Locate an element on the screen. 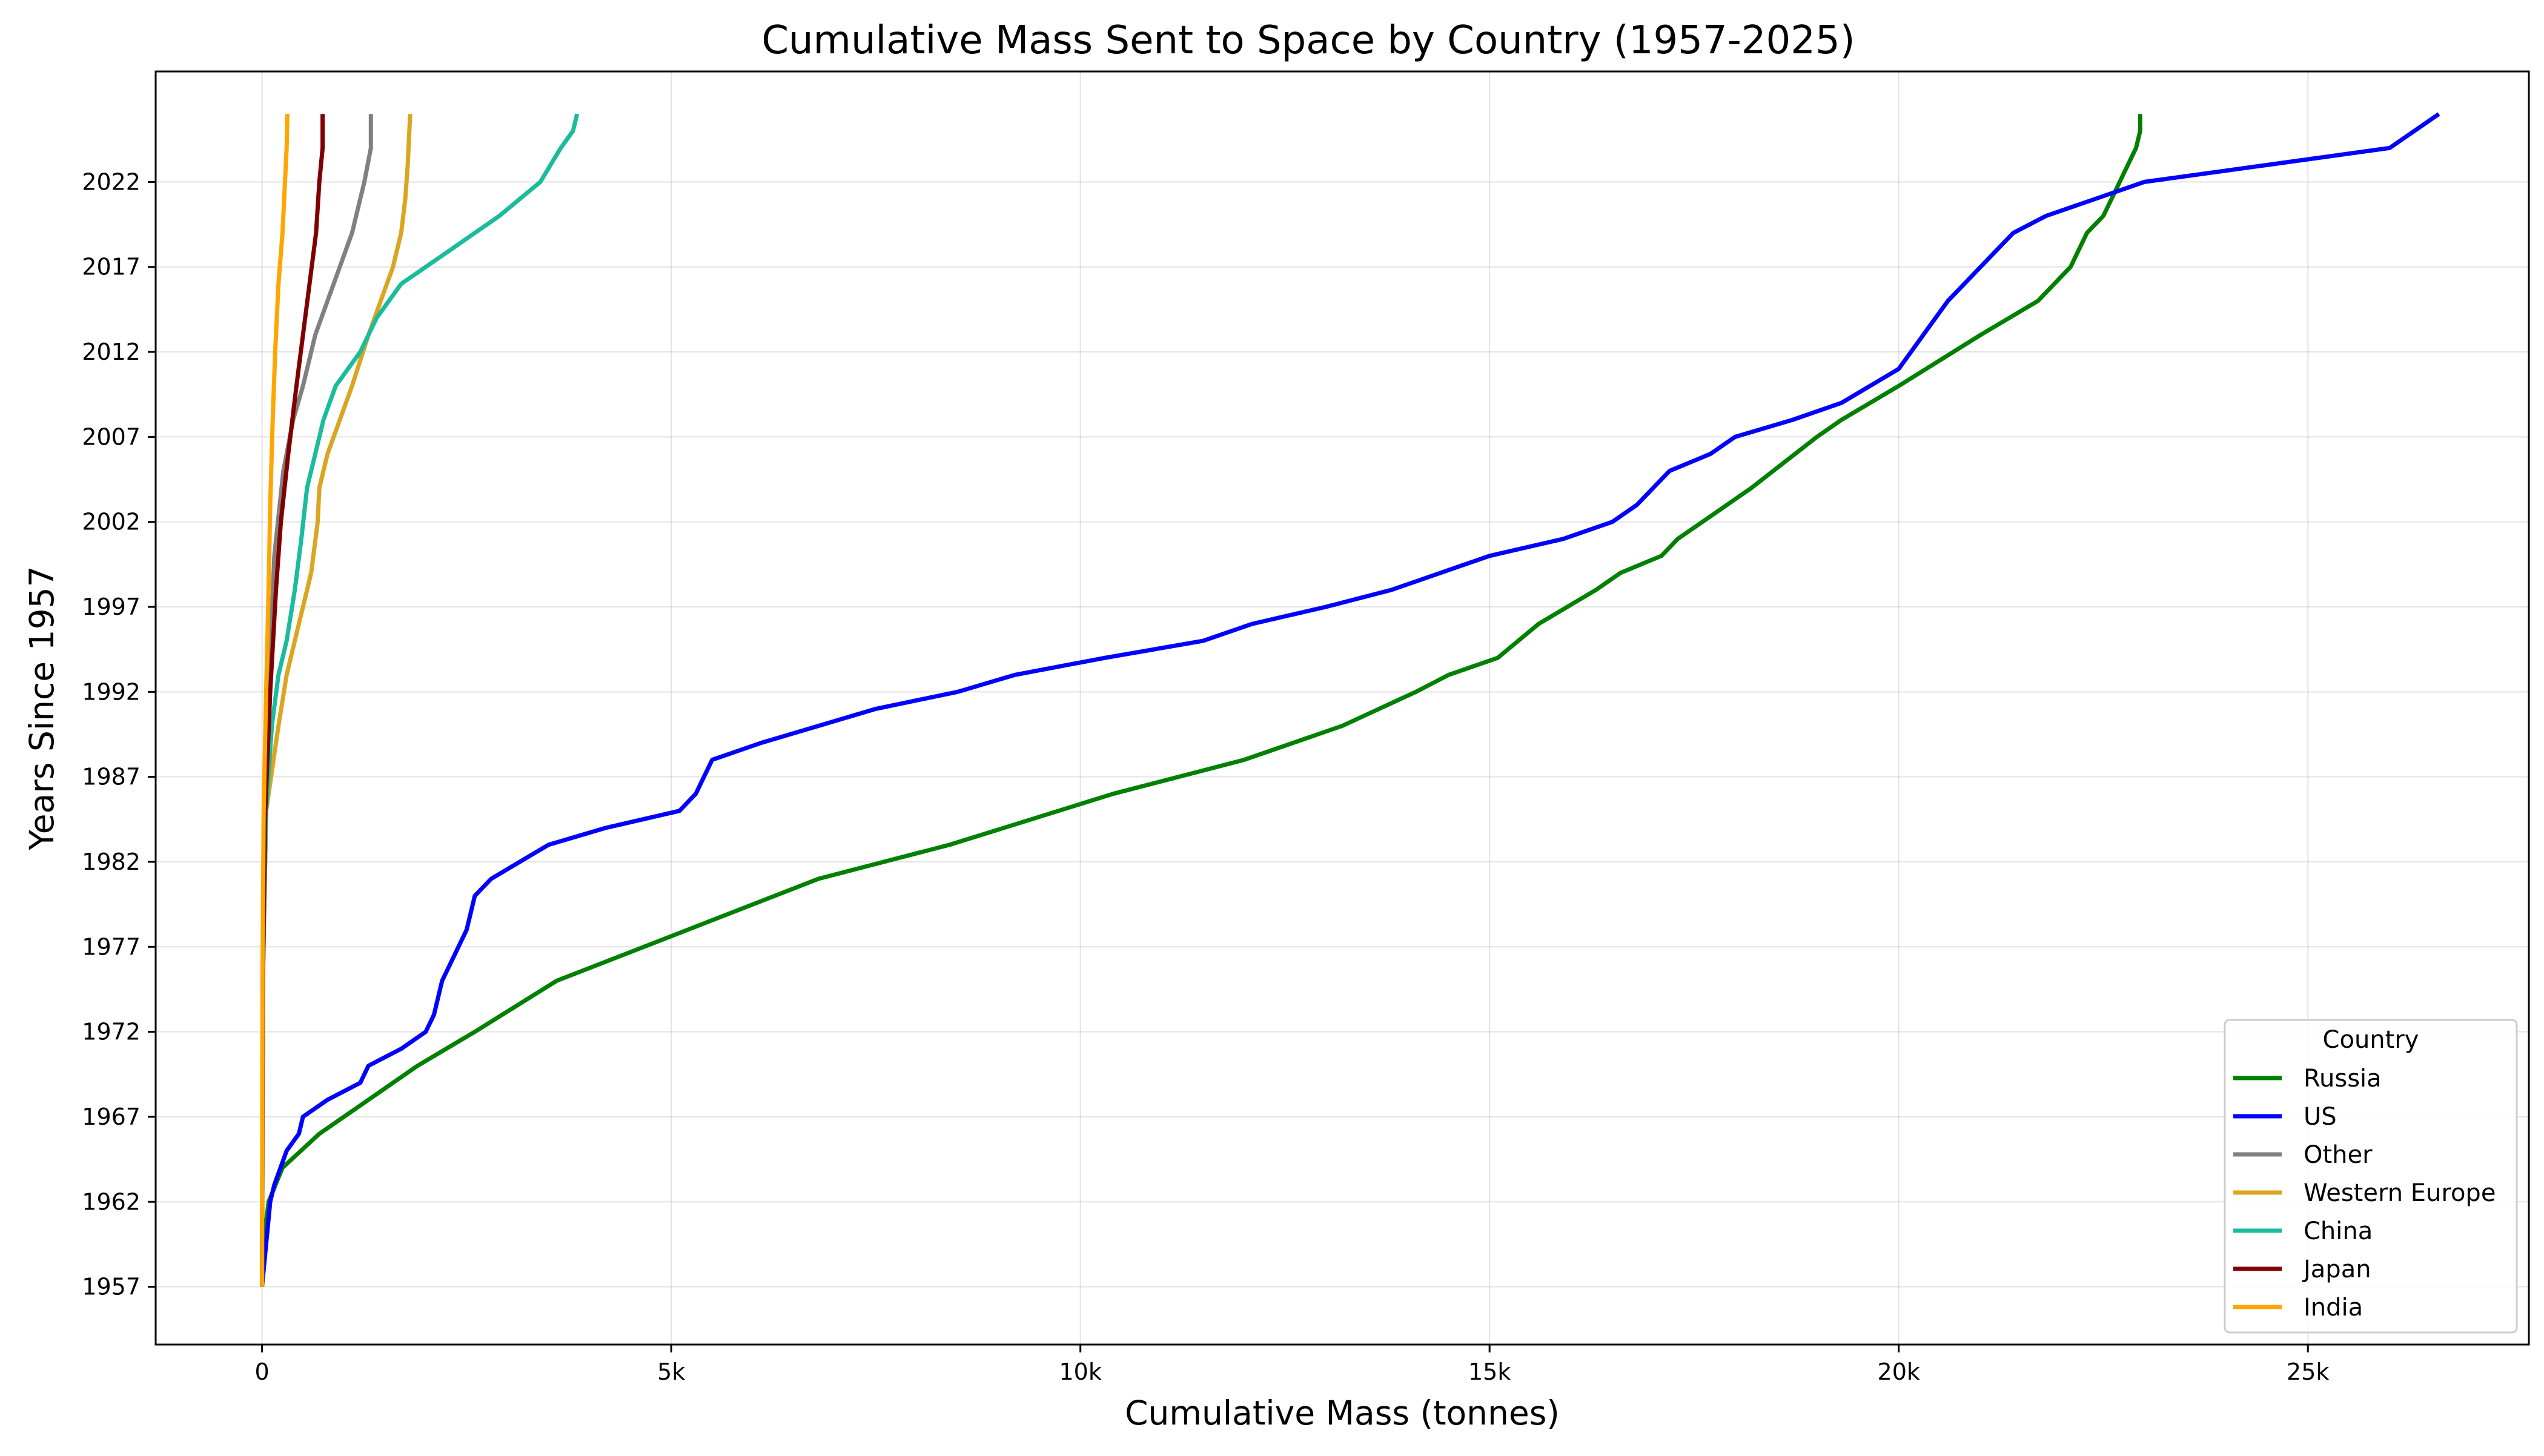 The image size is (2544, 1456). legend-box is located at coordinates (2371, 1176).